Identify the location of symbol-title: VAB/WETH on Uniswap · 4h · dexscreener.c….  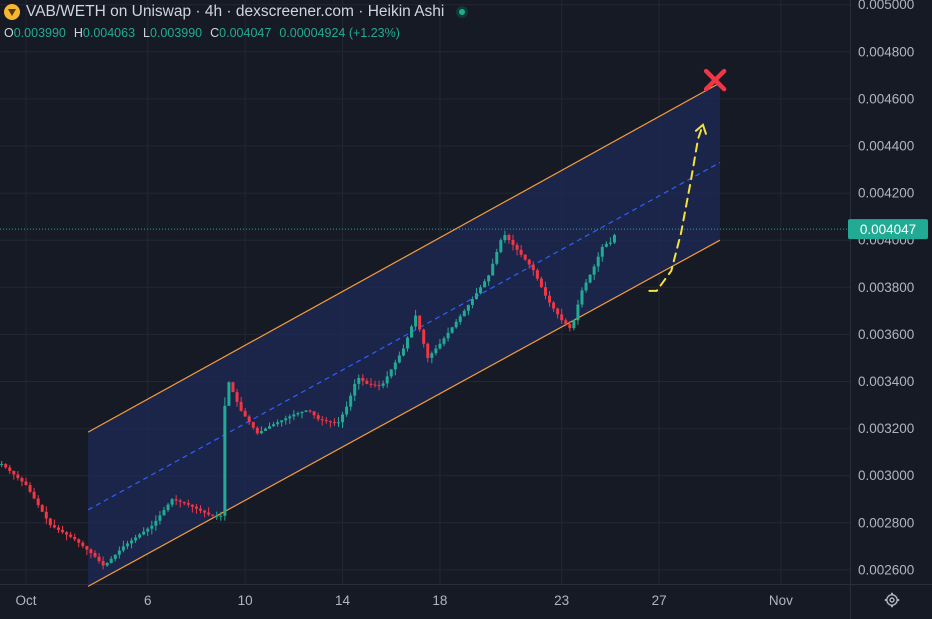
(235, 11).